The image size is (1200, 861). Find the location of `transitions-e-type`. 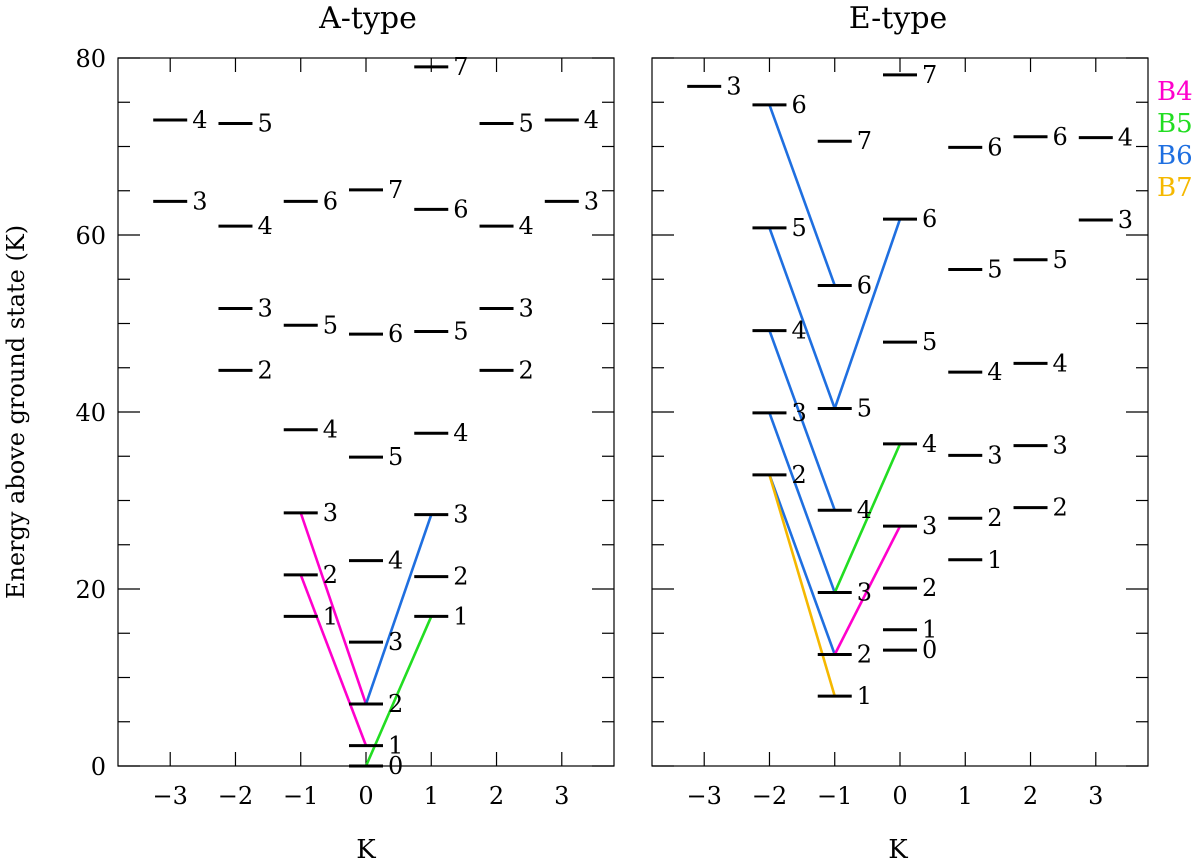

transitions-e-type is located at coordinates (835, 400).